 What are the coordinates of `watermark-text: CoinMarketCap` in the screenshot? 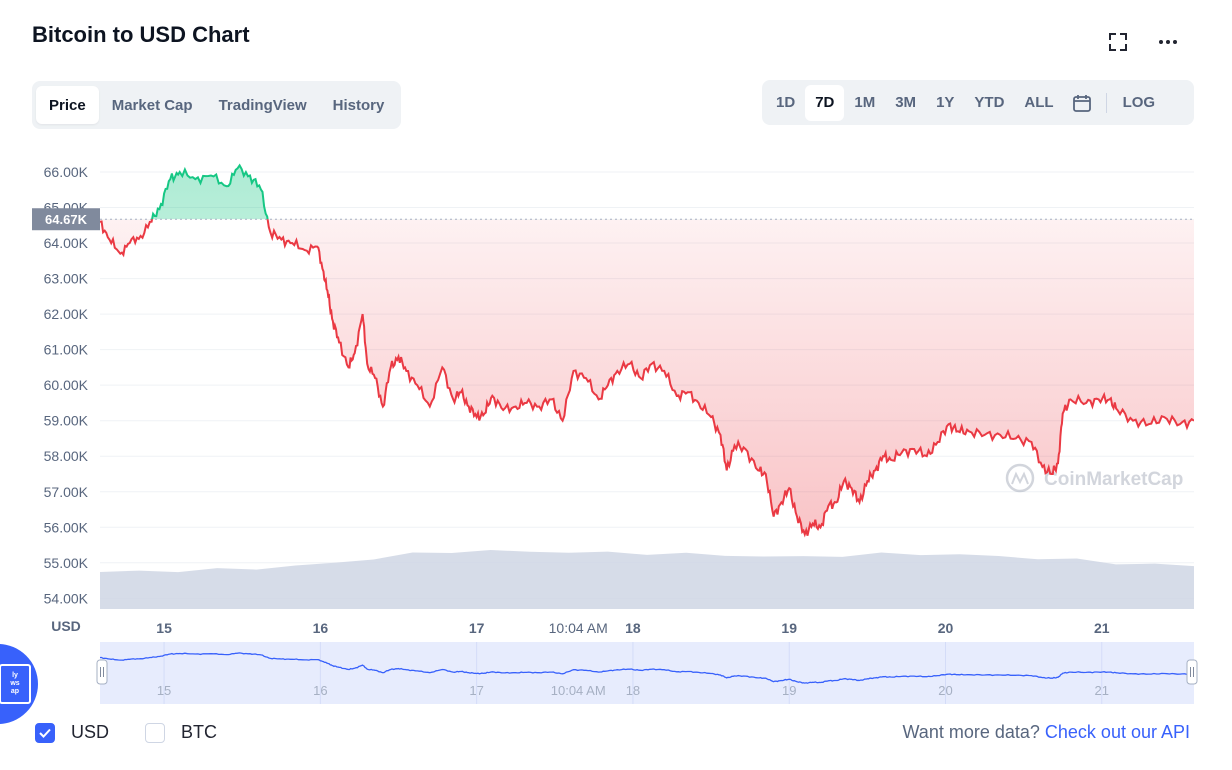 It's located at (1113, 479).